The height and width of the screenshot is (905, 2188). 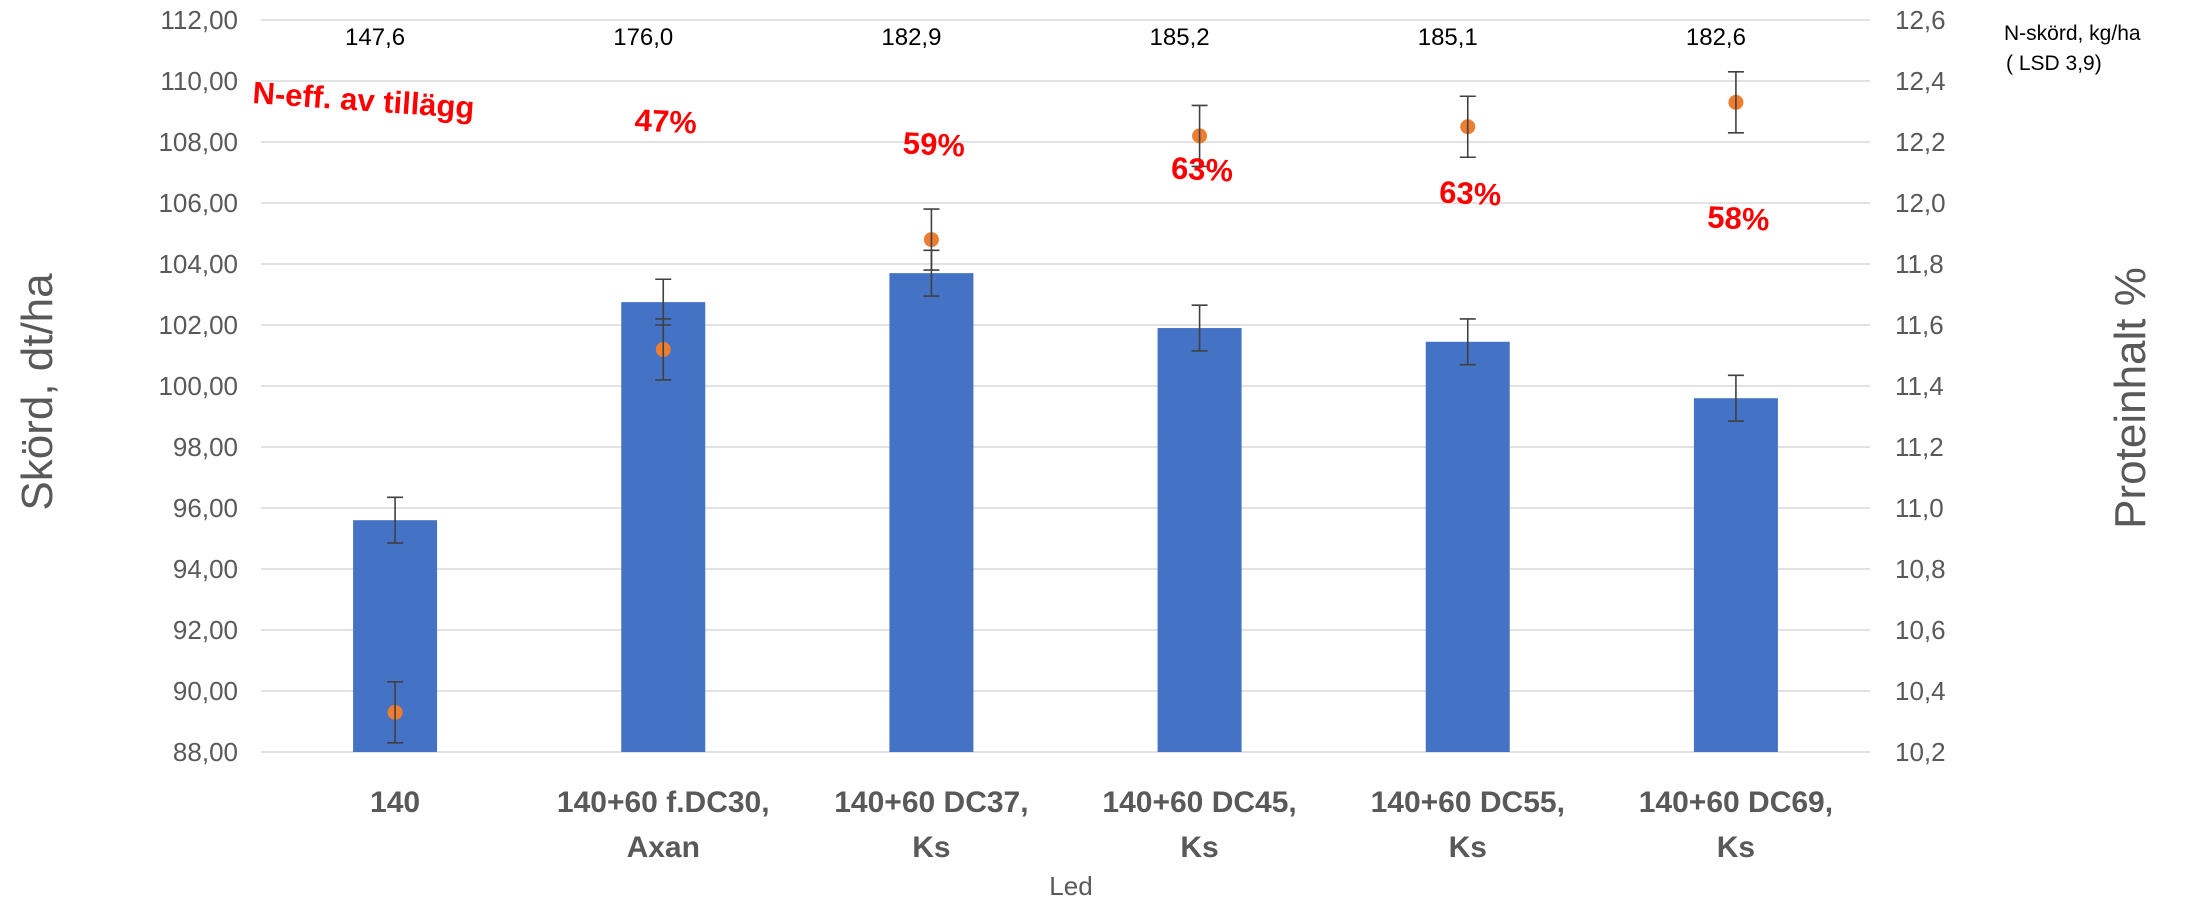 What do you see at coordinates (1920, 691) in the screenshot?
I see `right-tick-label: 10,4` at bounding box center [1920, 691].